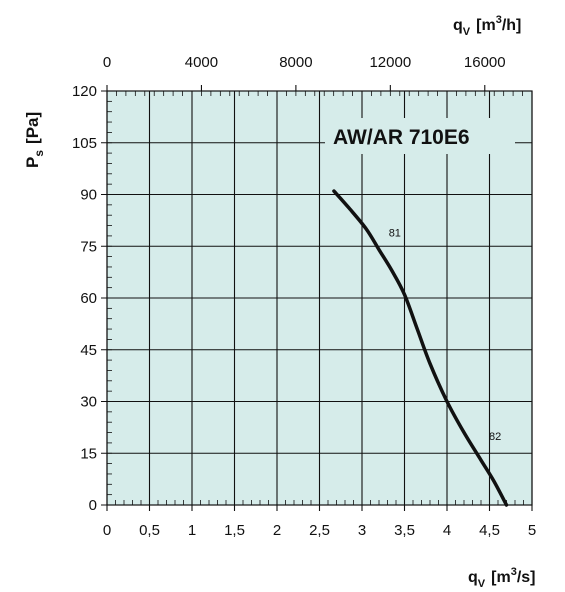 The height and width of the screenshot is (592, 565). I want to click on y-tick-label: 120, so click(84, 91).